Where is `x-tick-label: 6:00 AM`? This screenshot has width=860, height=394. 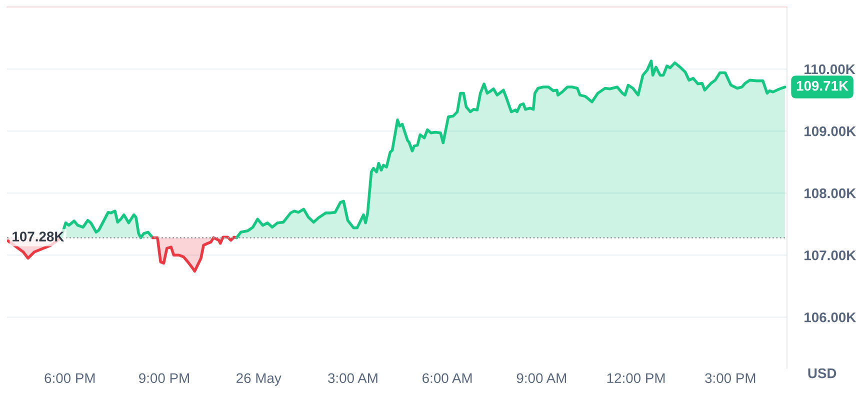
x-tick-label: 6:00 AM is located at coordinates (447, 378).